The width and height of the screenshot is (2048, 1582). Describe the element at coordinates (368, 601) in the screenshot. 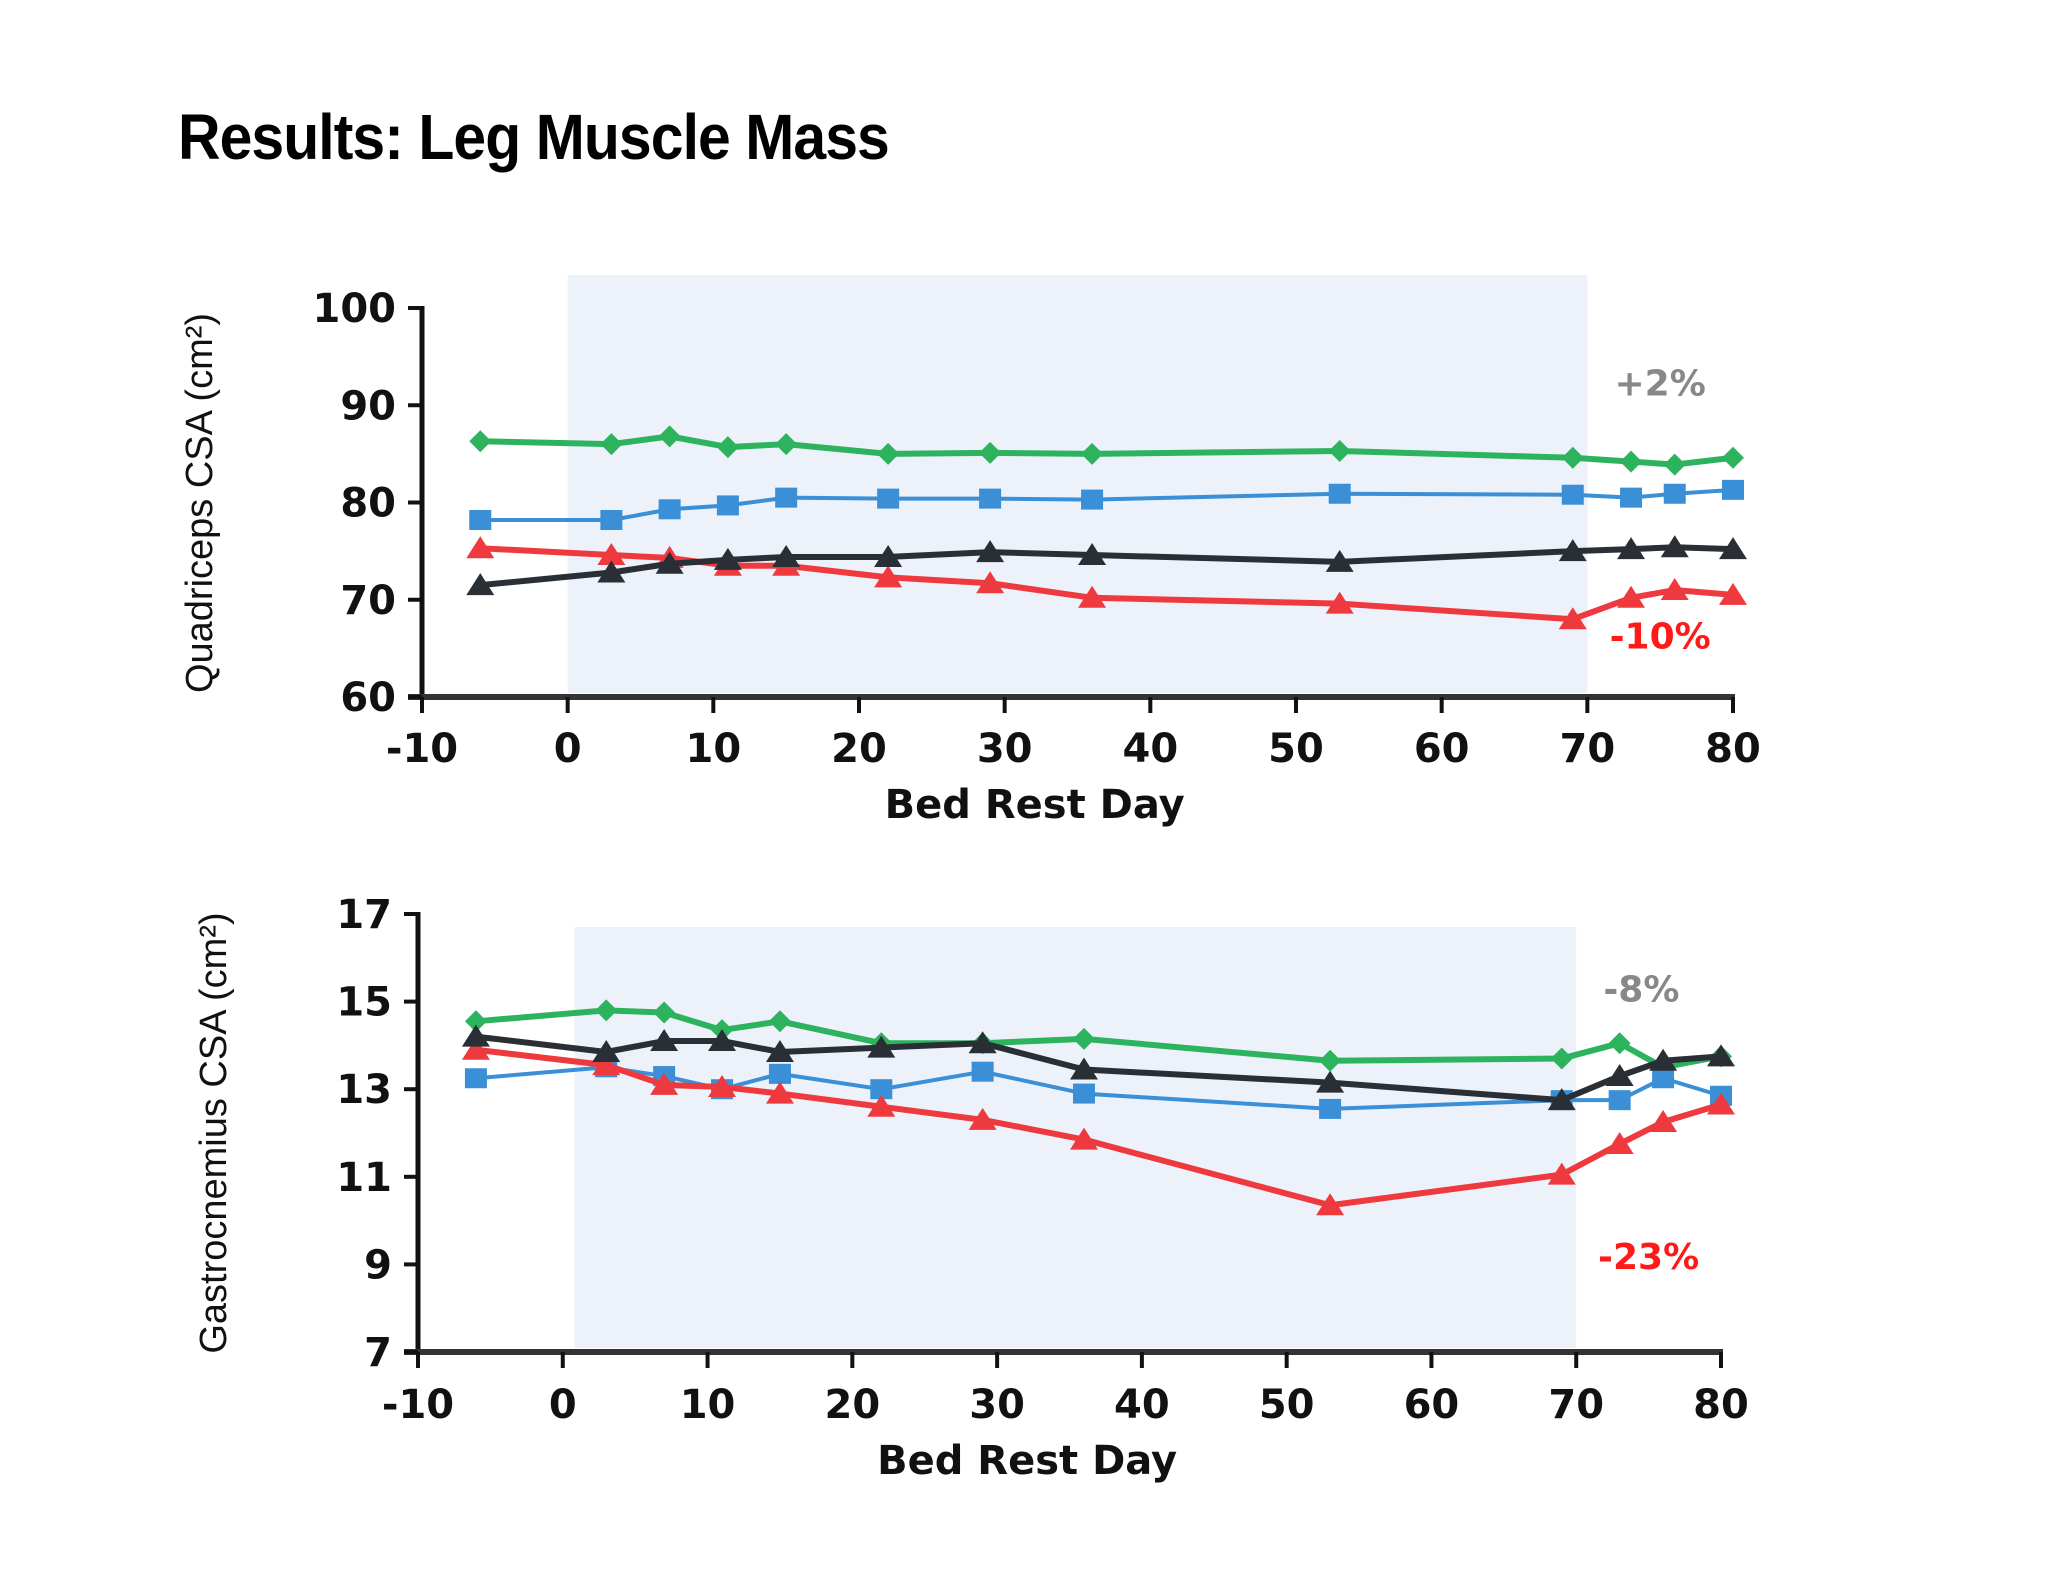

I see `y-tick-label: 70` at that location.